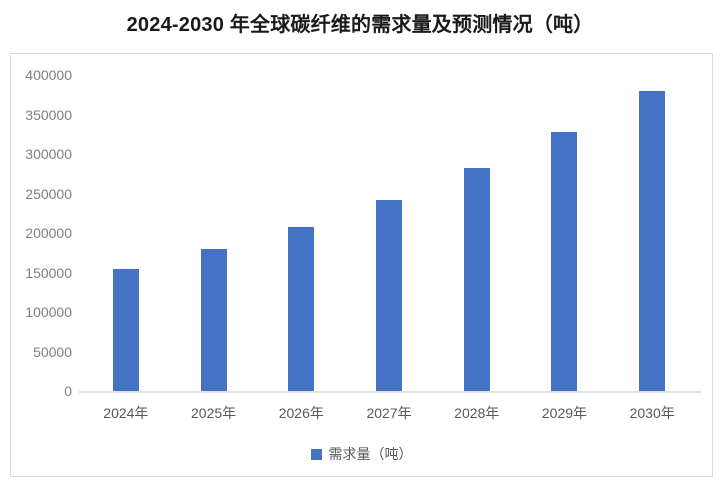  What do you see at coordinates (652, 413) in the screenshot?
I see `x-tick-label: 2030年` at bounding box center [652, 413].